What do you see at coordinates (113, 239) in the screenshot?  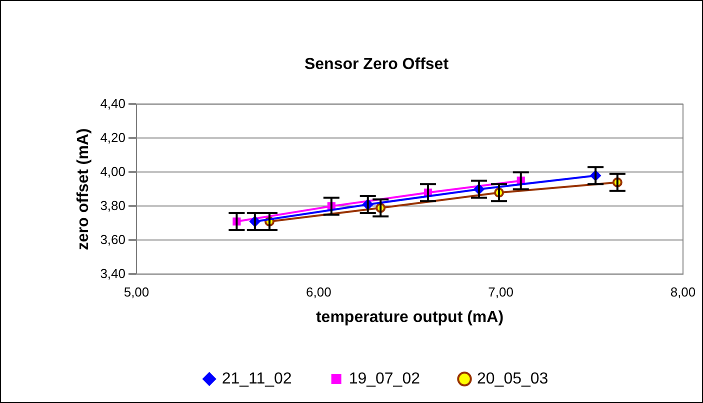 I see `y-tick-label: 3,60` at bounding box center [113, 239].